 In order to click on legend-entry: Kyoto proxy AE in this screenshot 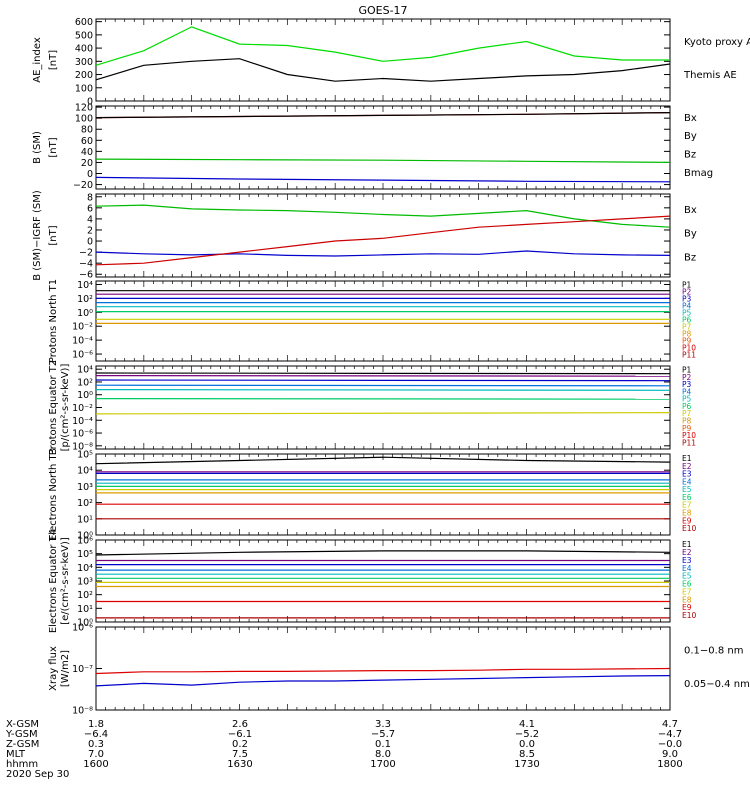, I will do `click(717, 42)`.